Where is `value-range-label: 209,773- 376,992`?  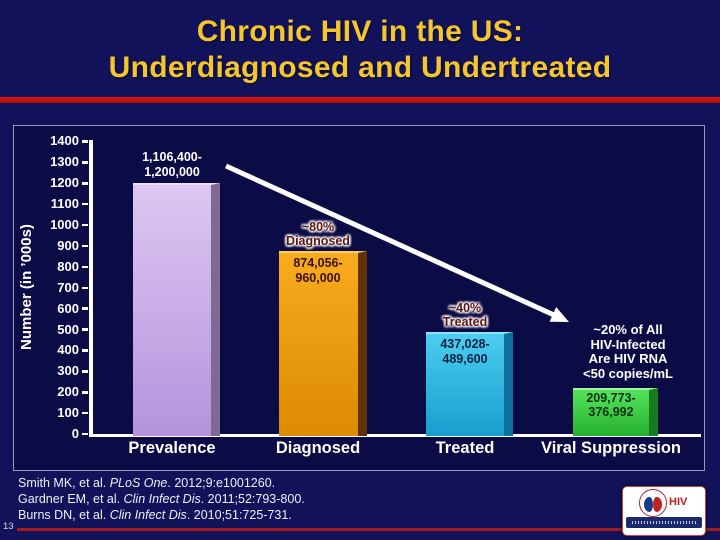 value-range-label: 209,773- 376,992 is located at coordinates (611, 405).